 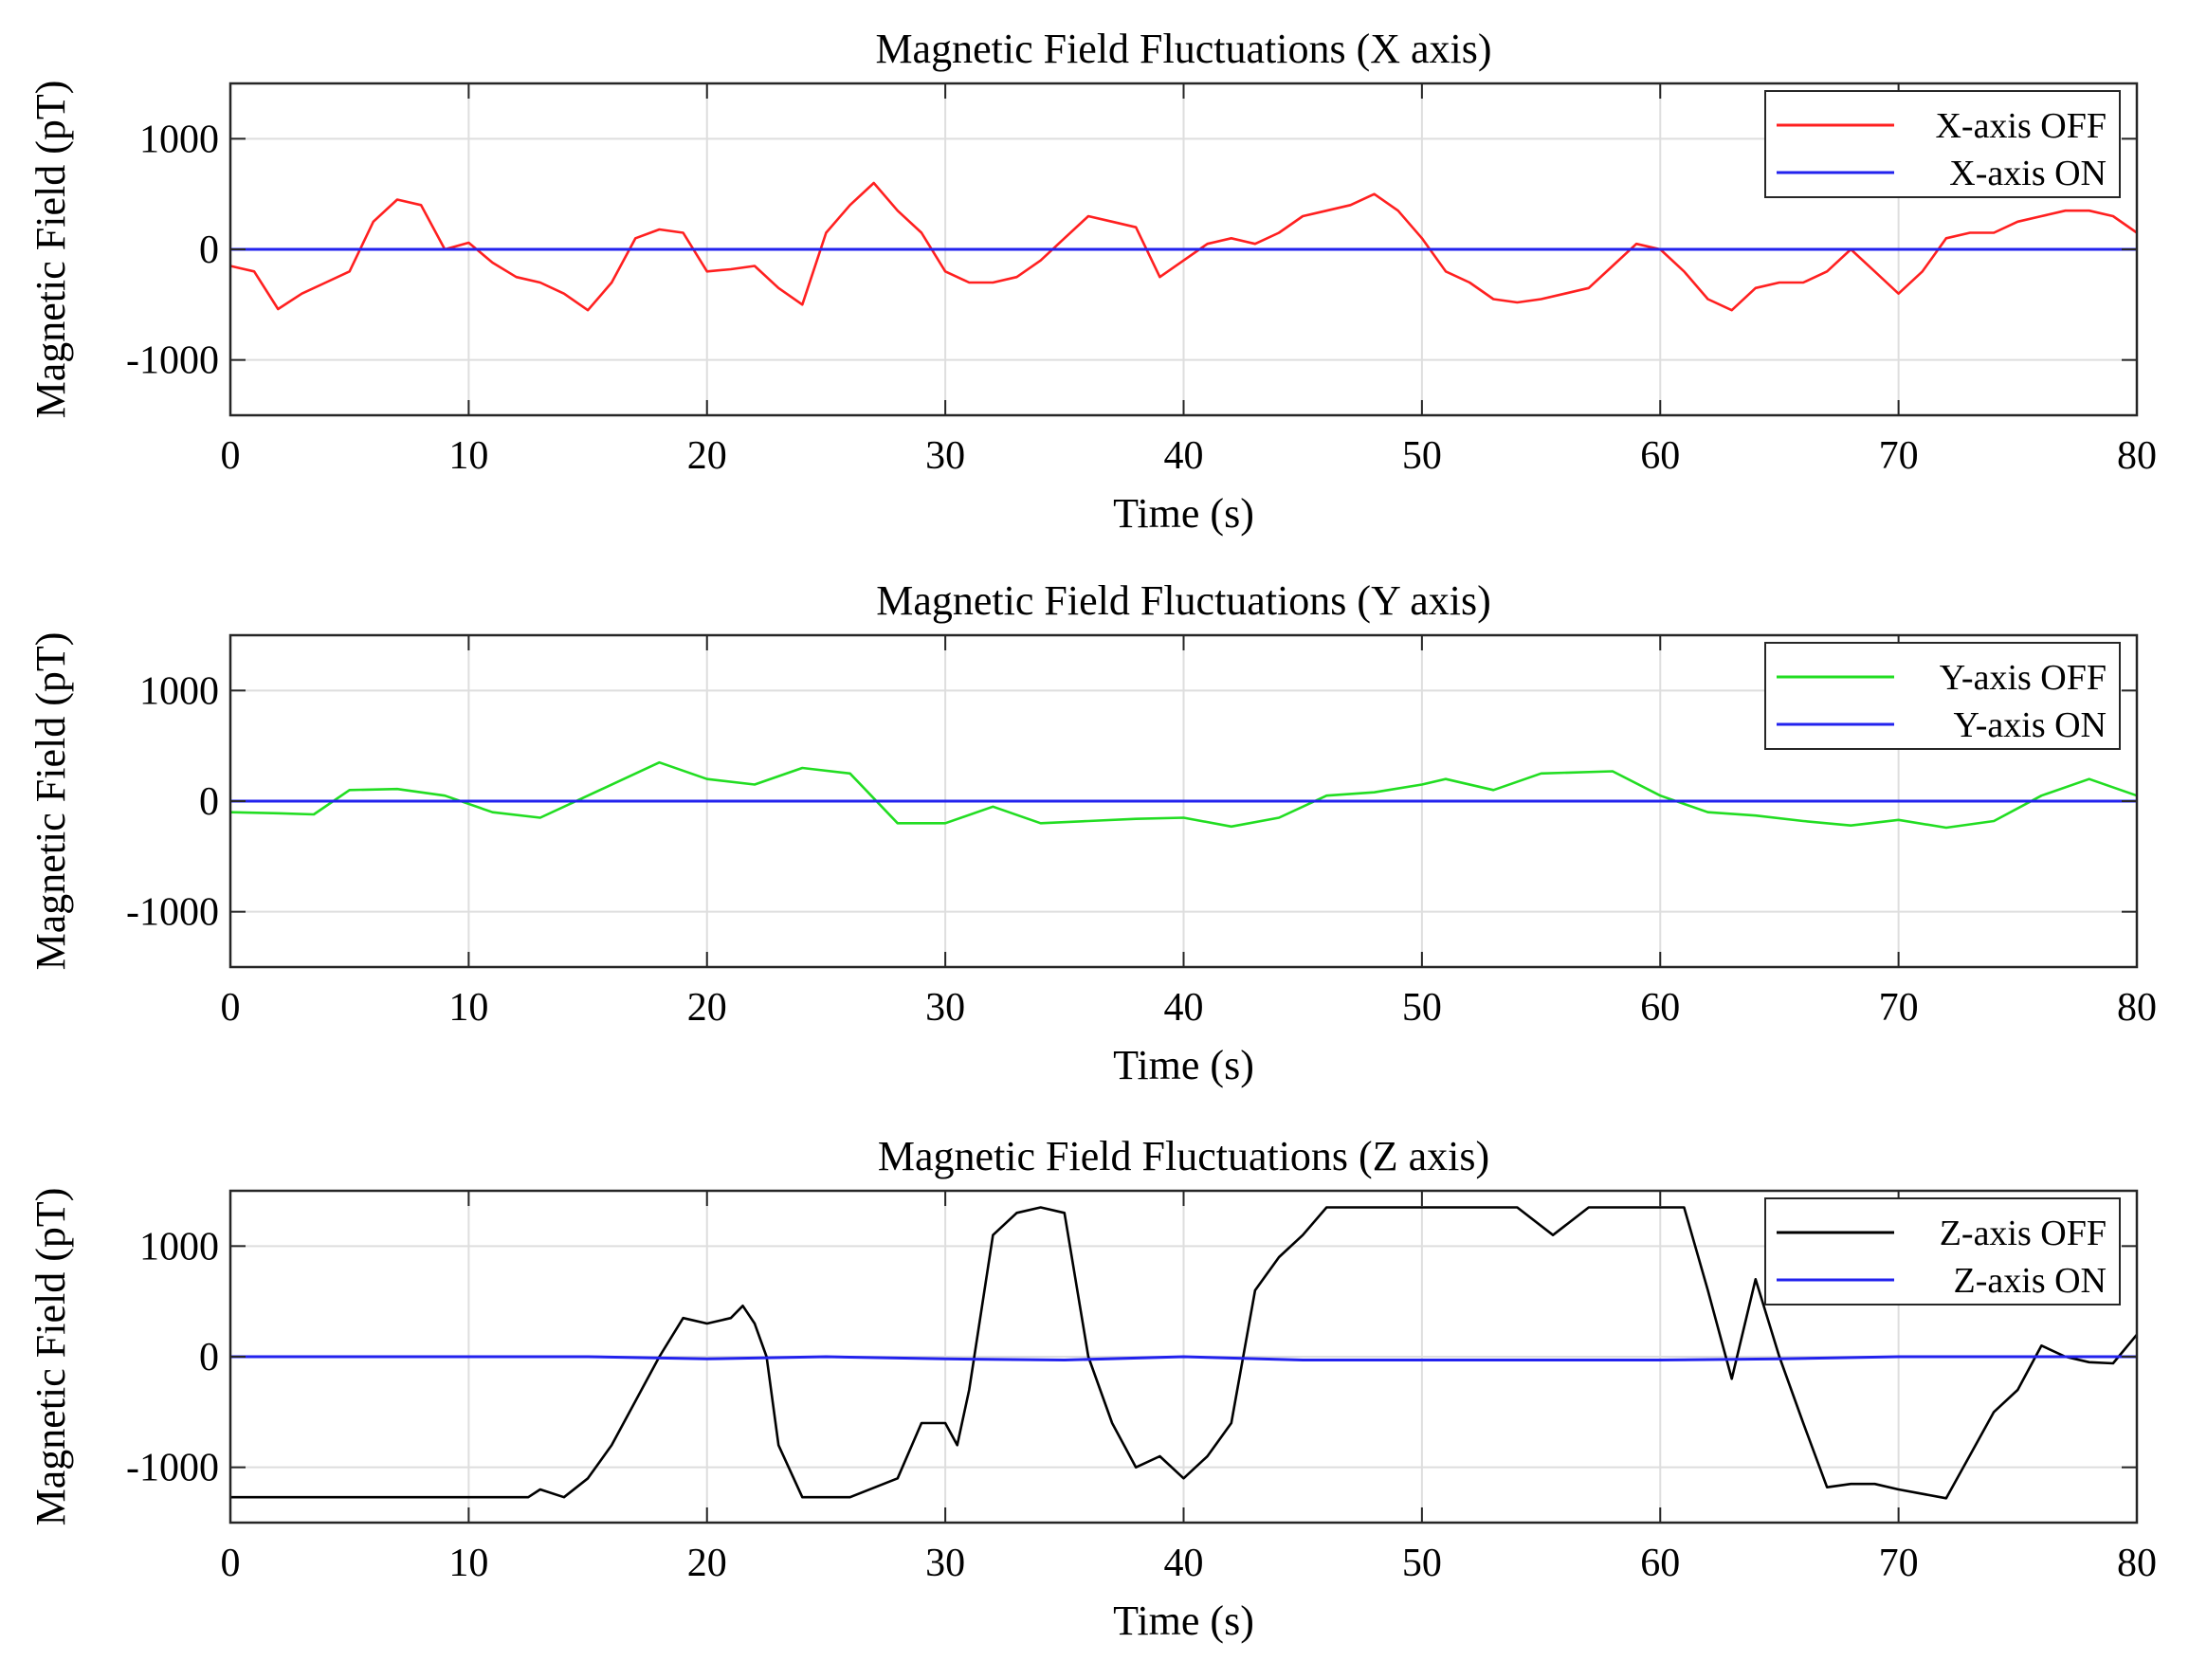 I want to click on legend-entry-label: X-axis ON, so click(x=2028, y=173).